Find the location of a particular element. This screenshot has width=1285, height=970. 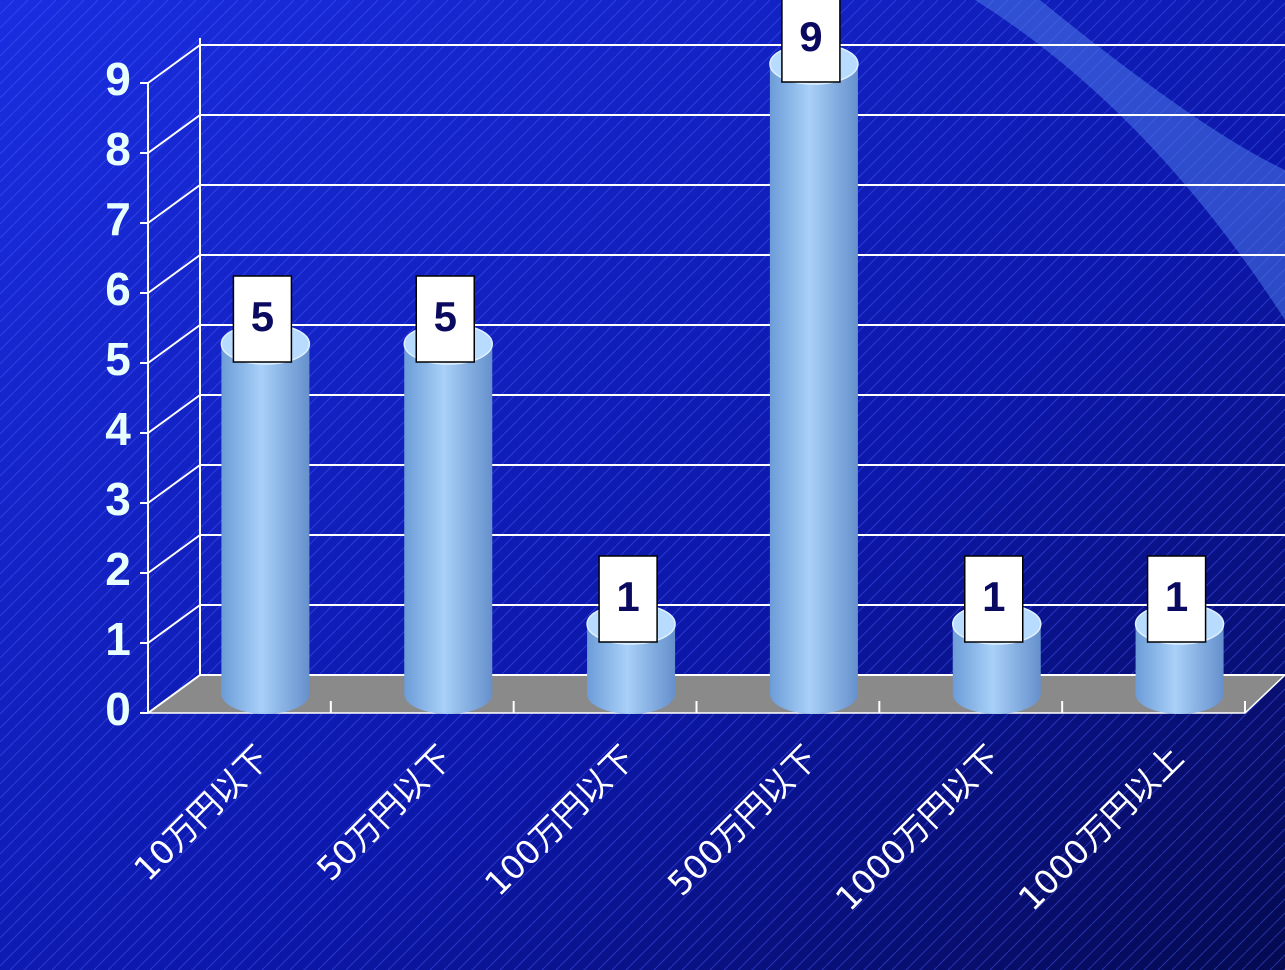

y-tick-label: 3 is located at coordinates (118, 499).